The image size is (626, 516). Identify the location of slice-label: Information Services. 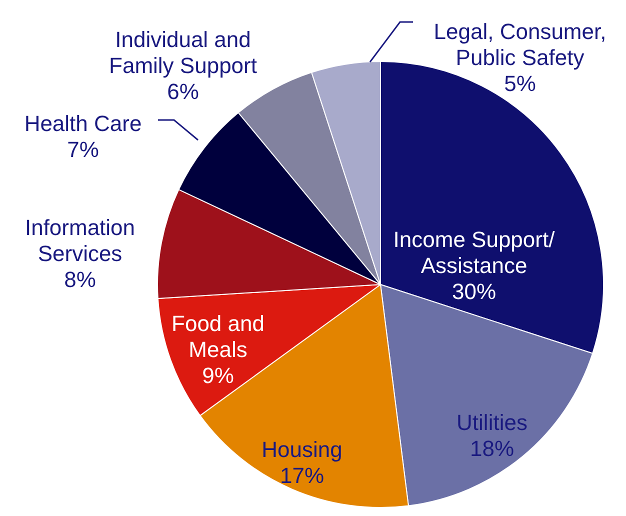
(80, 240).